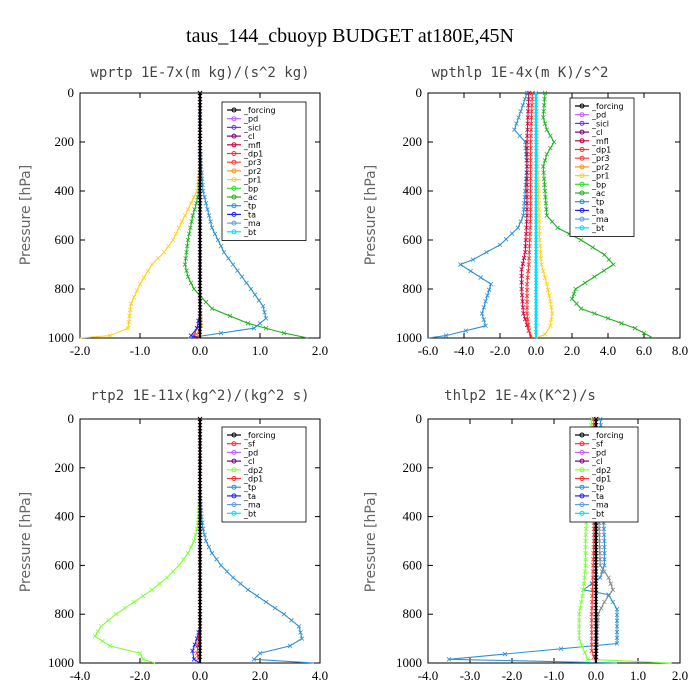 Image resolution: width=700 pixels, height=700 pixels. I want to click on series-group, so click(540, 214).